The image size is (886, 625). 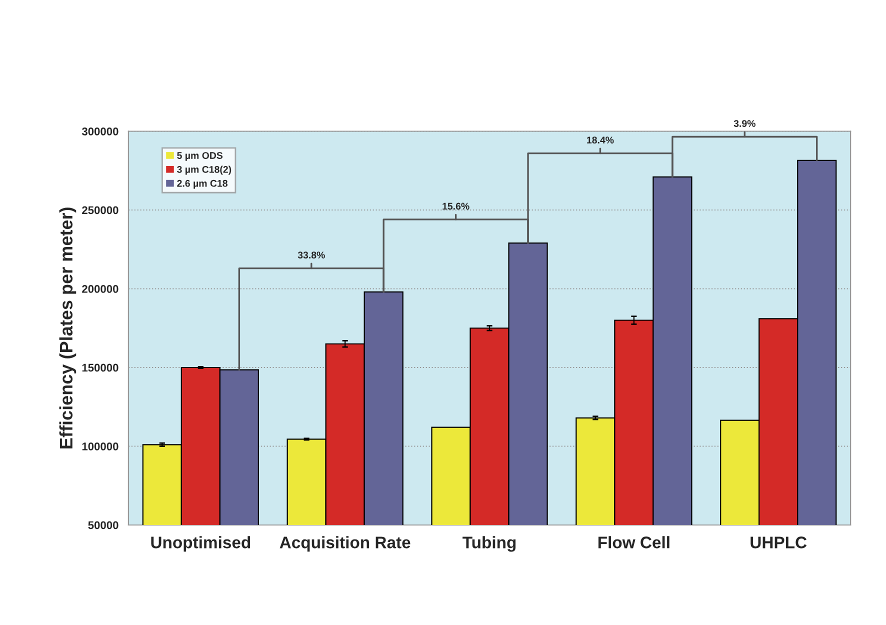 I want to click on legend-label: 2.6 µm C18, so click(x=202, y=184).